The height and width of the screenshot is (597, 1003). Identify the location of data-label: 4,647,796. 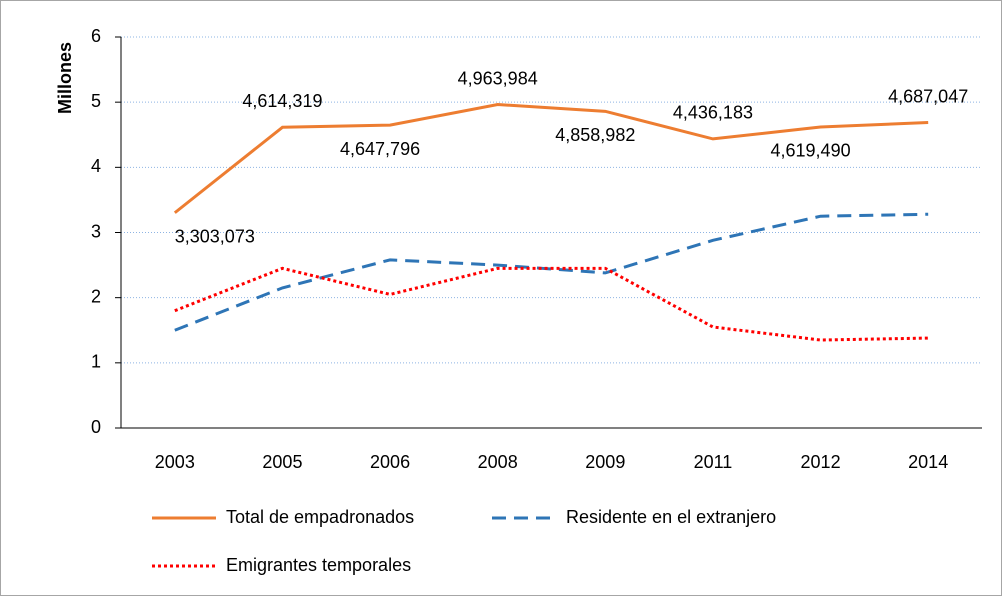
(380, 149).